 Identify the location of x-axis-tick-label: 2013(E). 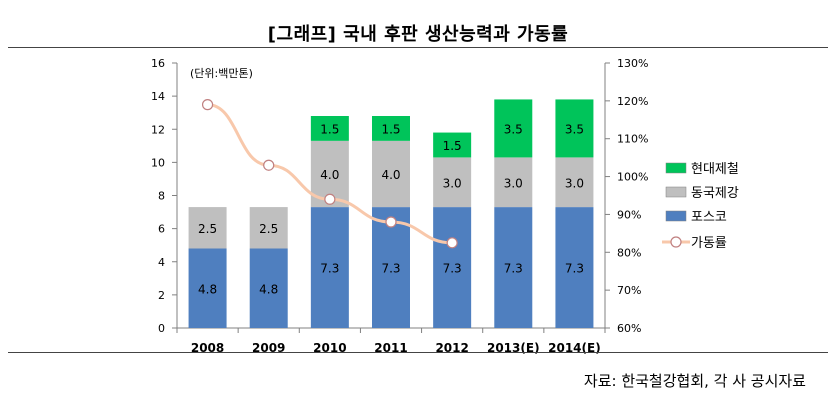
(513, 348).